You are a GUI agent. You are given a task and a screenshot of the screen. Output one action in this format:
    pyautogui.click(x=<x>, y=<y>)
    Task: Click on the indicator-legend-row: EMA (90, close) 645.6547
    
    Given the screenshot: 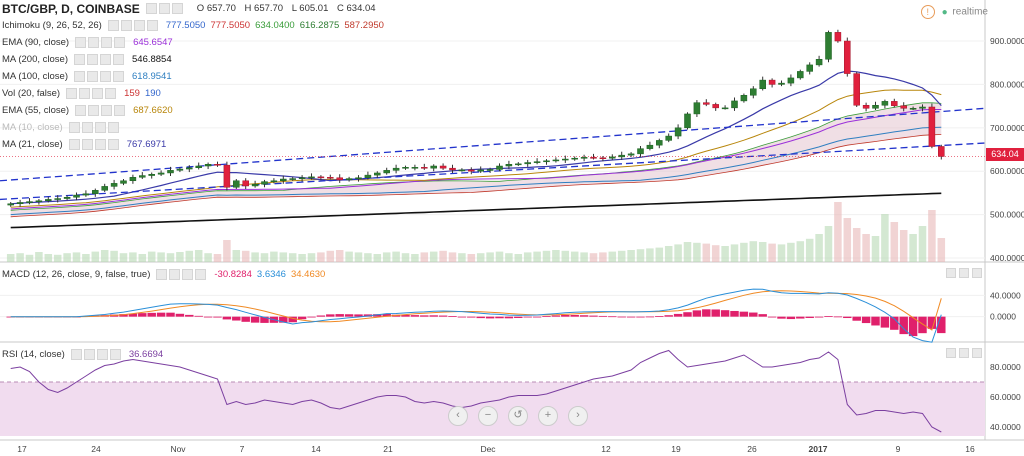 What is the action you would take?
    pyautogui.click(x=90, y=43)
    